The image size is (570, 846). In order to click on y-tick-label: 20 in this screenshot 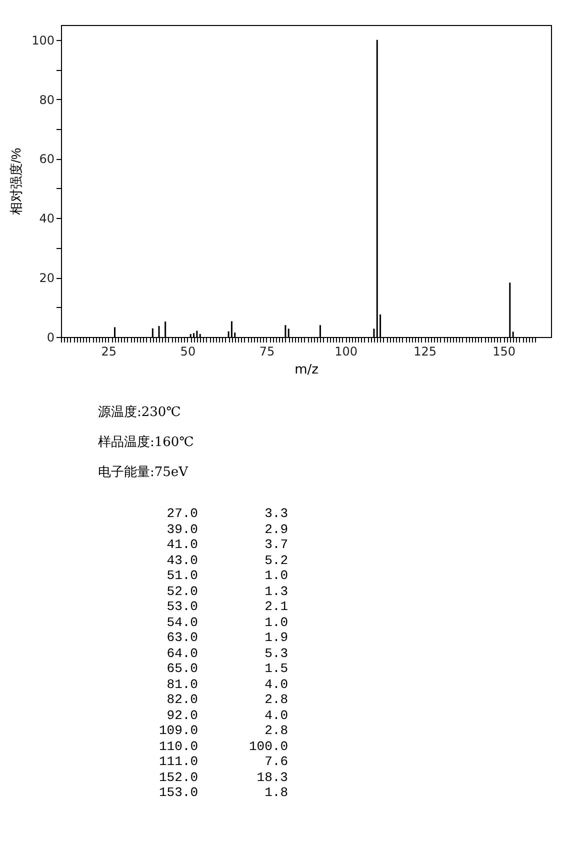, I will do `click(46, 278)`.